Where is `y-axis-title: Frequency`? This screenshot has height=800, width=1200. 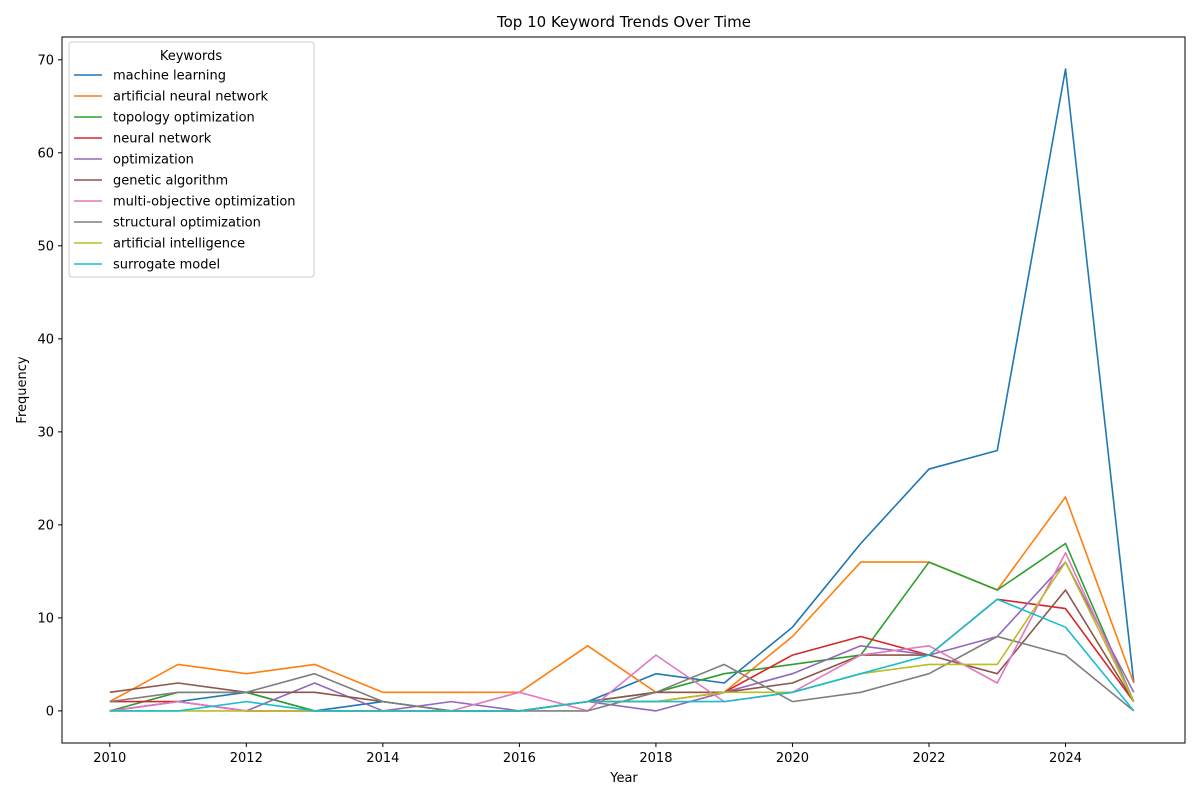 y-axis-title: Frequency is located at coordinates (22, 389).